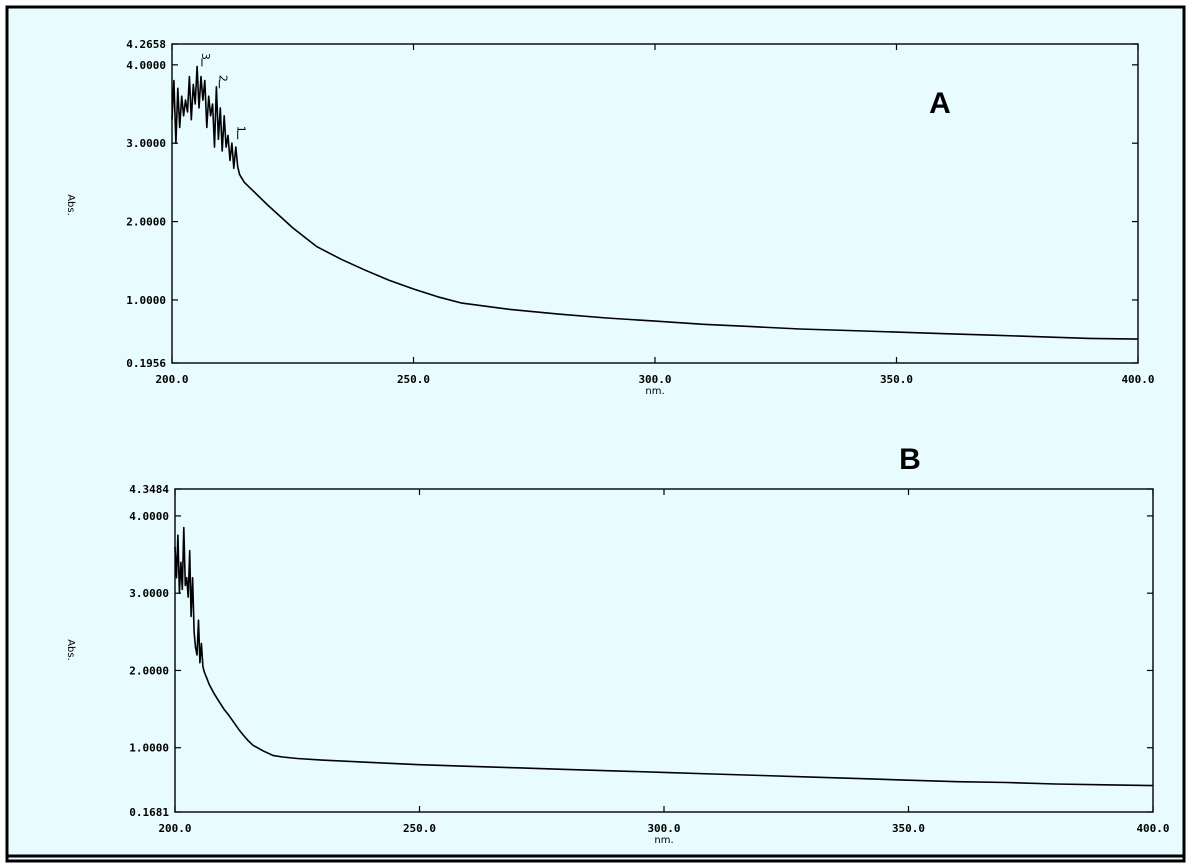 The width and height of the screenshot is (1191, 868). I want to click on panel-a-letter: A, so click(940, 103).